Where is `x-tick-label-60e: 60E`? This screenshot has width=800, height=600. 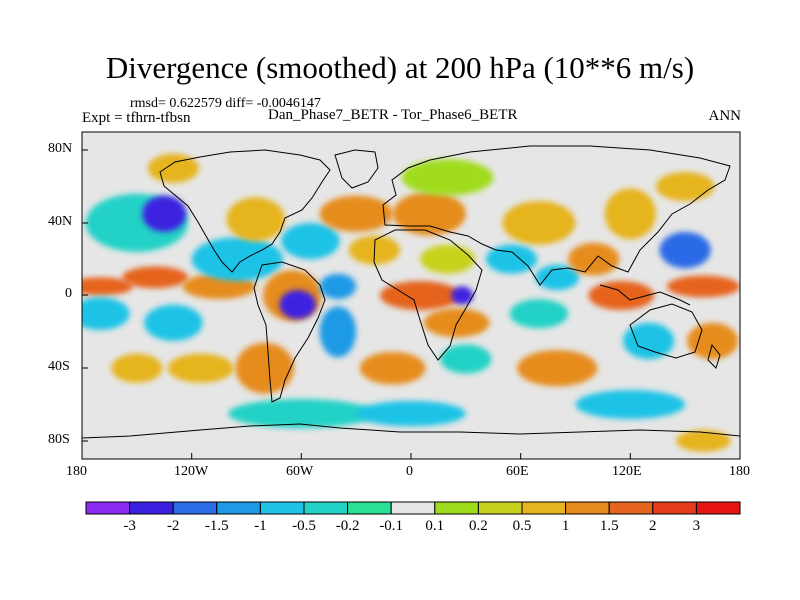
x-tick-label-60e: 60E is located at coordinates (517, 471).